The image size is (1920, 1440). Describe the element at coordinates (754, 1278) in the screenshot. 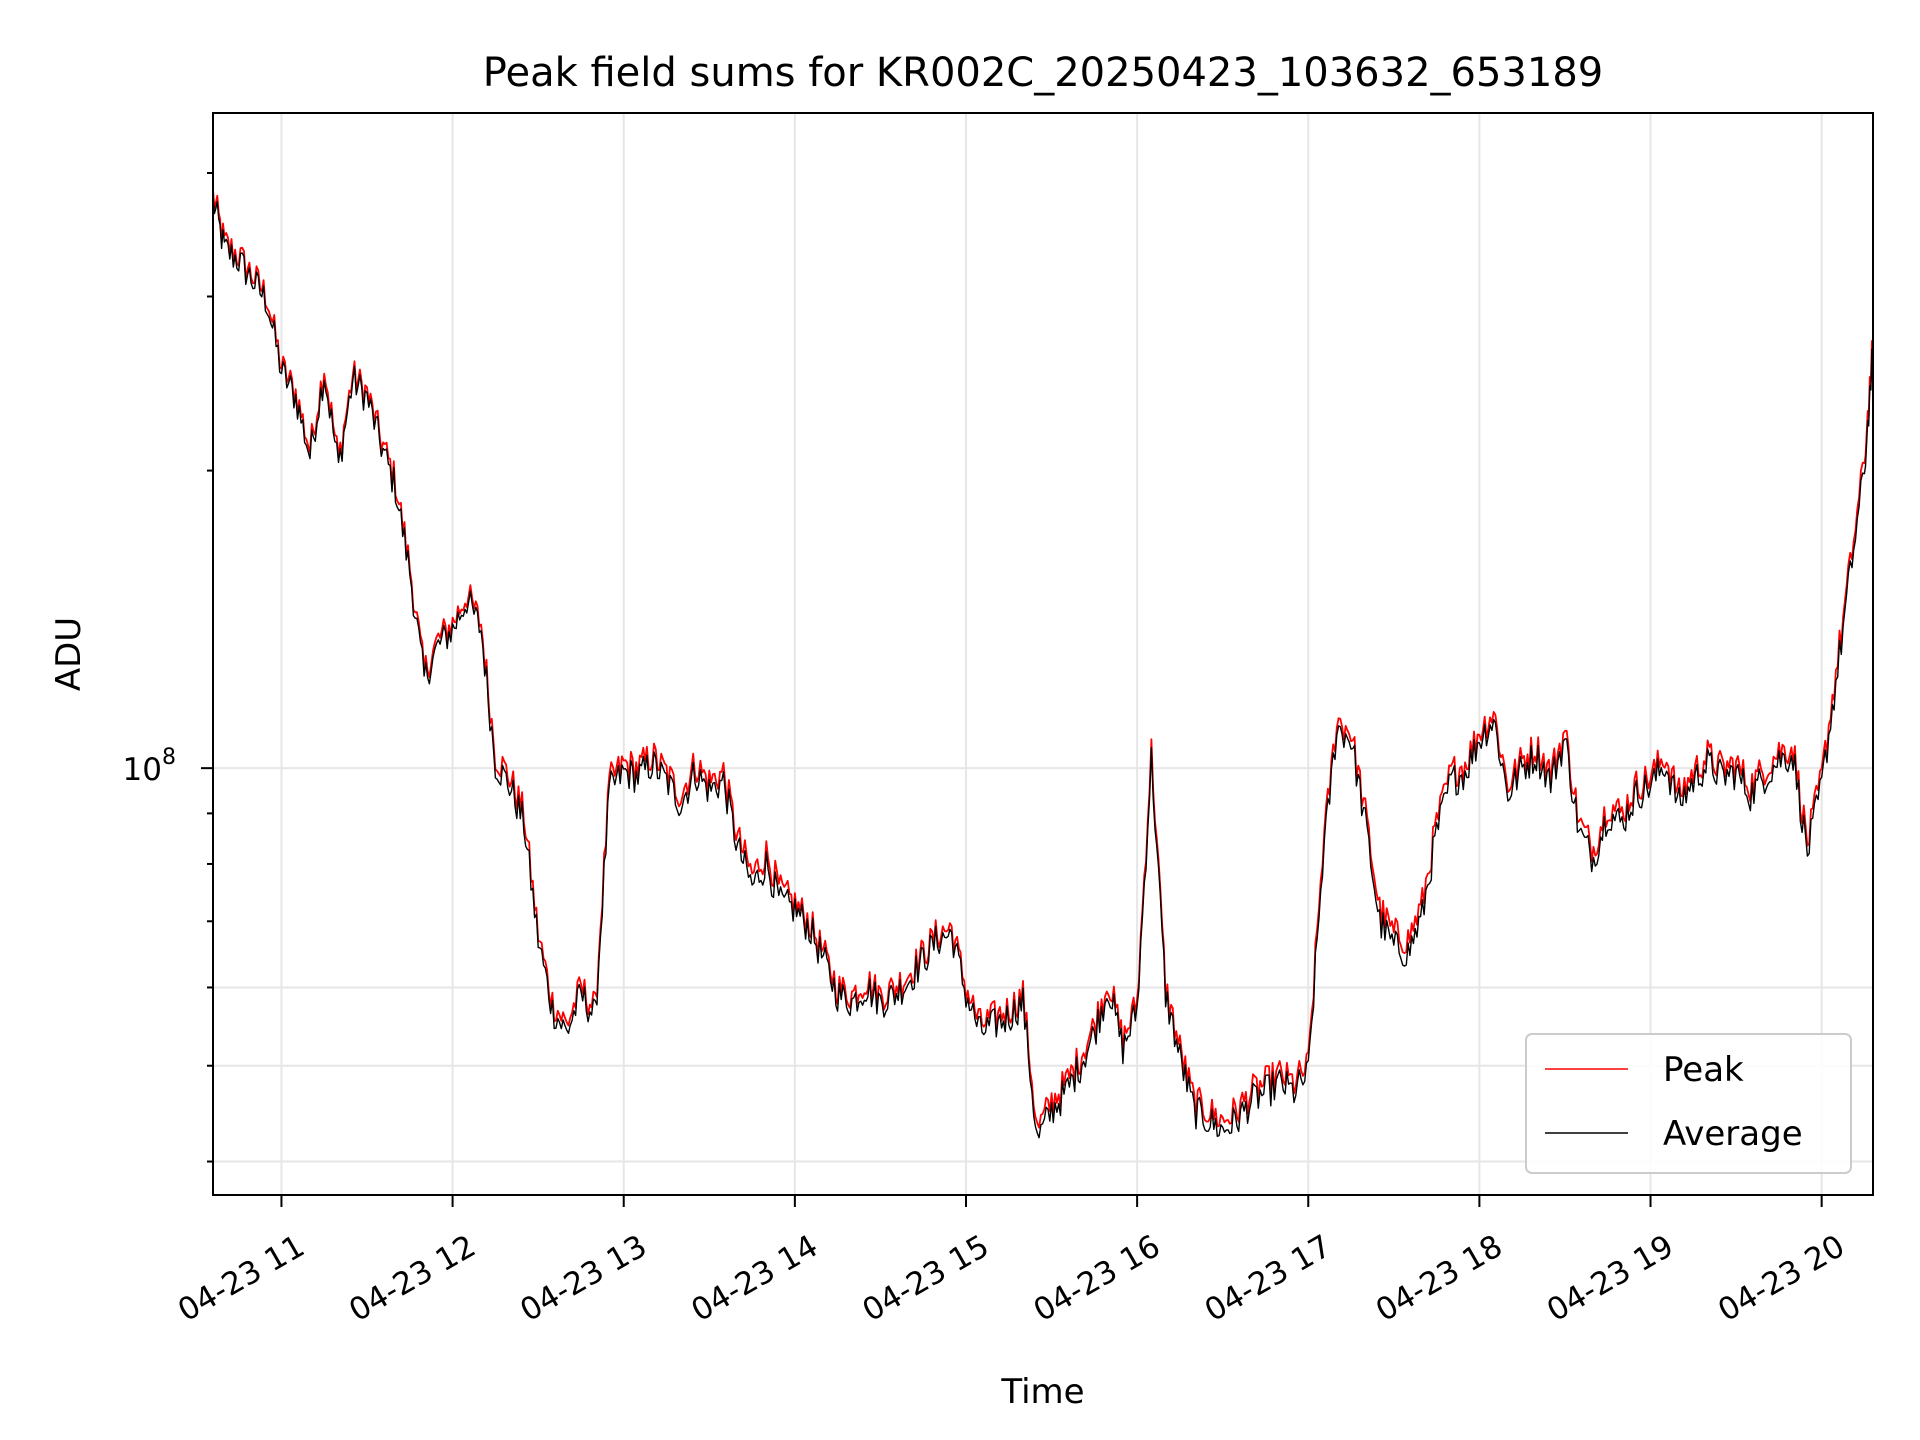

I see `x-tick-label: 04-23 14` at that location.